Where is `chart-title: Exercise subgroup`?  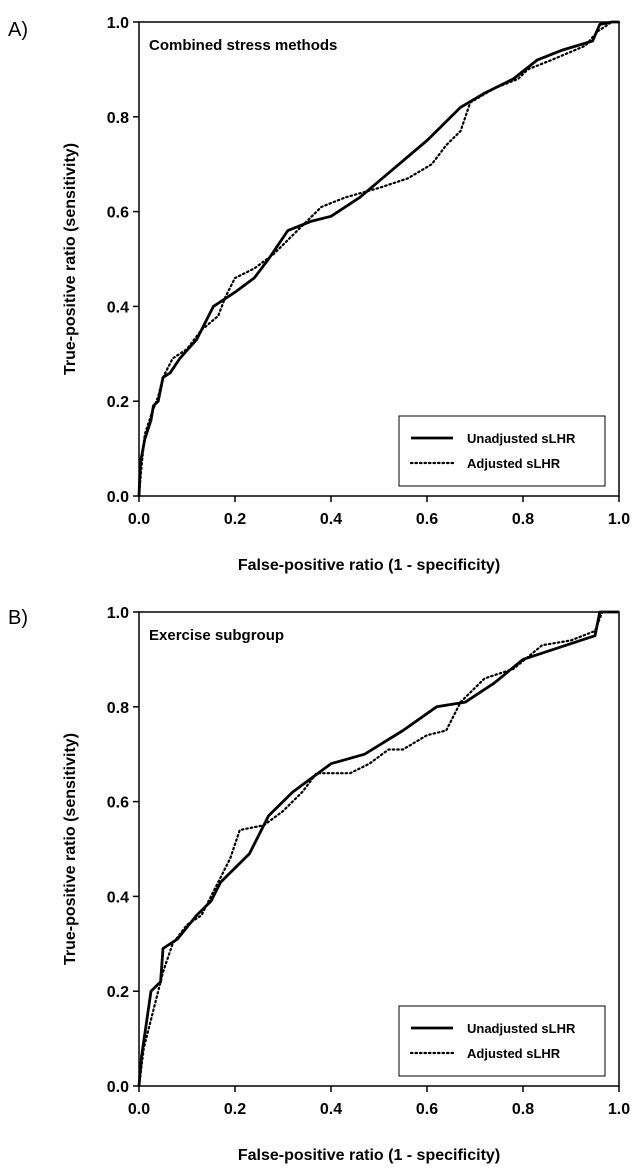
chart-title: Exercise subgroup is located at coordinates (216, 635).